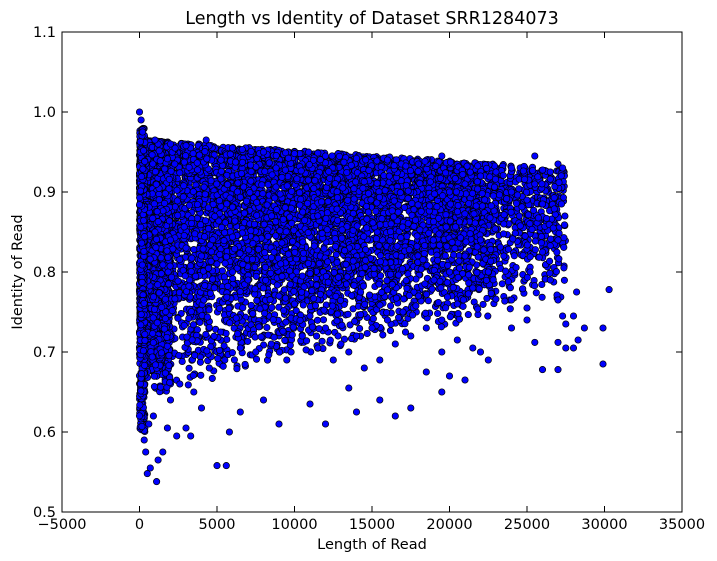 This screenshot has width=717, height=561. I want to click on chart-title: Length vs Identity of Dataset SRR1284073, so click(371, 19).